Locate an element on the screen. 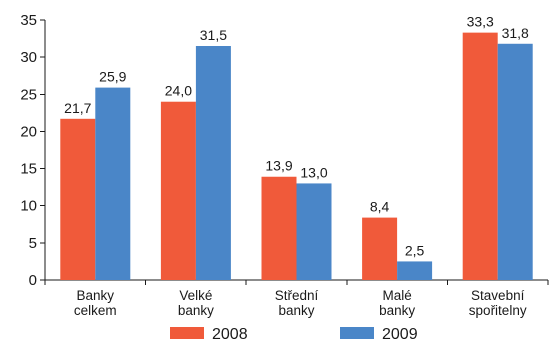 The image size is (550, 347). y-tick-label: 20 is located at coordinates (28, 131).